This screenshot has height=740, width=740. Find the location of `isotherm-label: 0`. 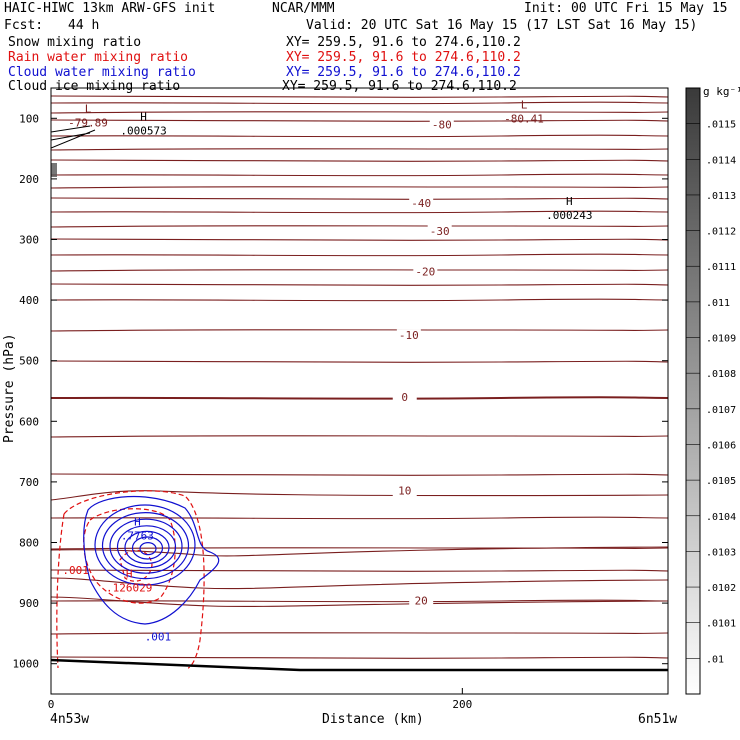

isotherm-label: 0 is located at coordinates (404, 397).